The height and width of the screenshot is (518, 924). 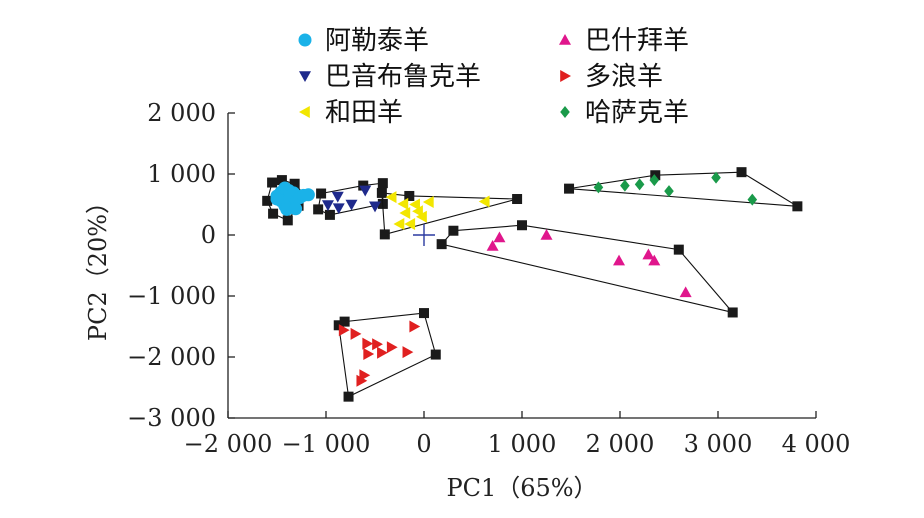 I want to click on legend-label: 巴音布鲁克羊, so click(x=403, y=77).